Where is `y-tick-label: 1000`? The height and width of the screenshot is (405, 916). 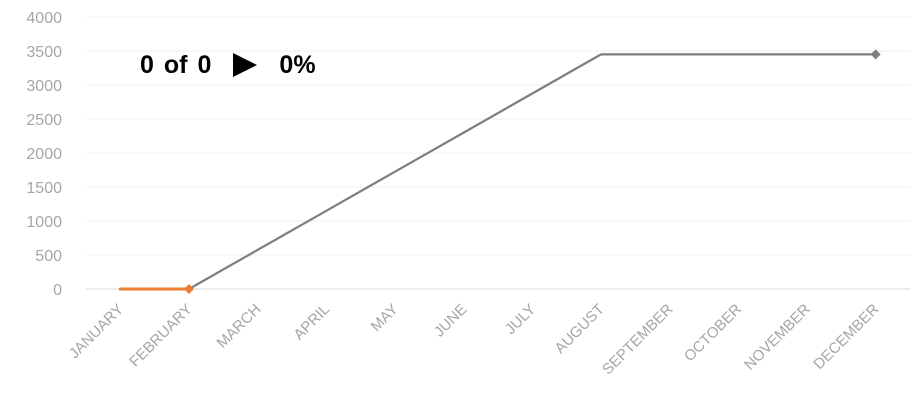 y-tick-label: 1000 is located at coordinates (44, 222).